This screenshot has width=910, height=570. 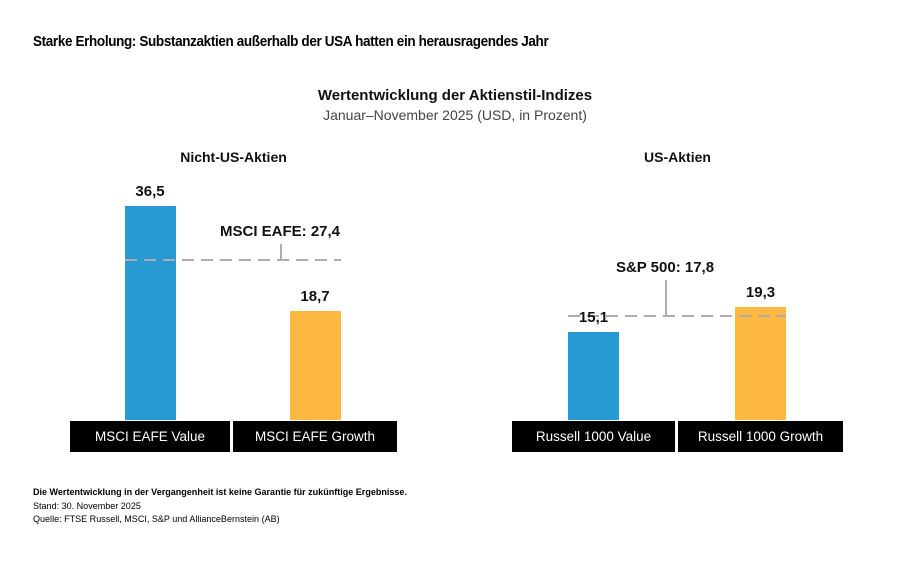 What do you see at coordinates (315, 436) in the screenshot?
I see `bar-category-label-msci-eafe-growth: MSCI EAFE Growth` at bounding box center [315, 436].